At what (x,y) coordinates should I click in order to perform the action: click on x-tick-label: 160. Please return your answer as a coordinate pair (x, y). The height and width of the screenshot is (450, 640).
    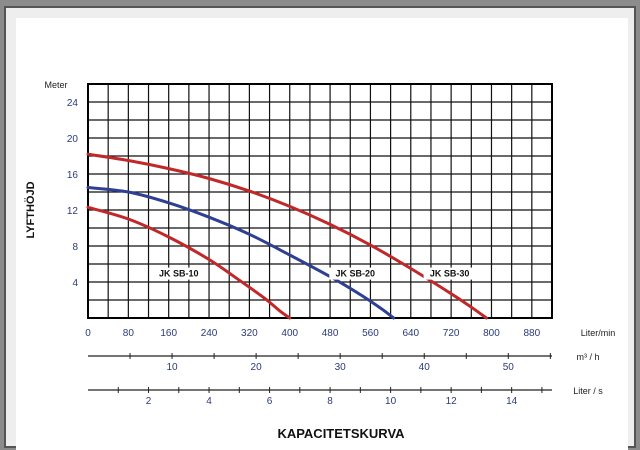
    Looking at the image, I should click on (168, 333).